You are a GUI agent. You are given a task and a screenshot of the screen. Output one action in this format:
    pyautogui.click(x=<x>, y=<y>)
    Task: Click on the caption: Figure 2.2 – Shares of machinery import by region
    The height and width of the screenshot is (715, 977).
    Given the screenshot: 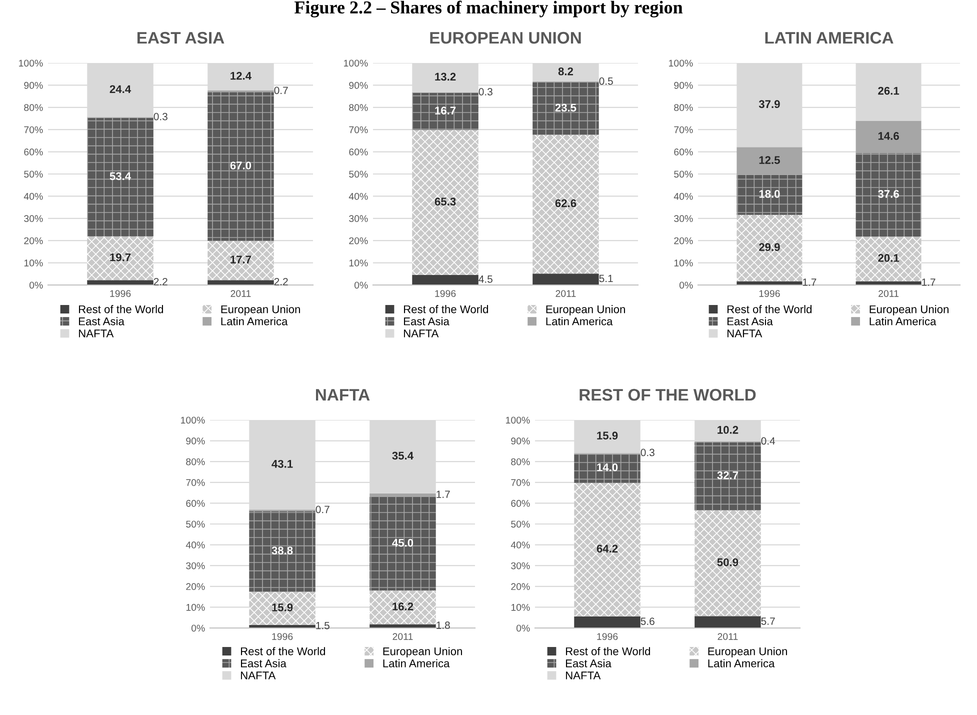 What is the action you would take?
    pyautogui.click(x=488, y=9)
    